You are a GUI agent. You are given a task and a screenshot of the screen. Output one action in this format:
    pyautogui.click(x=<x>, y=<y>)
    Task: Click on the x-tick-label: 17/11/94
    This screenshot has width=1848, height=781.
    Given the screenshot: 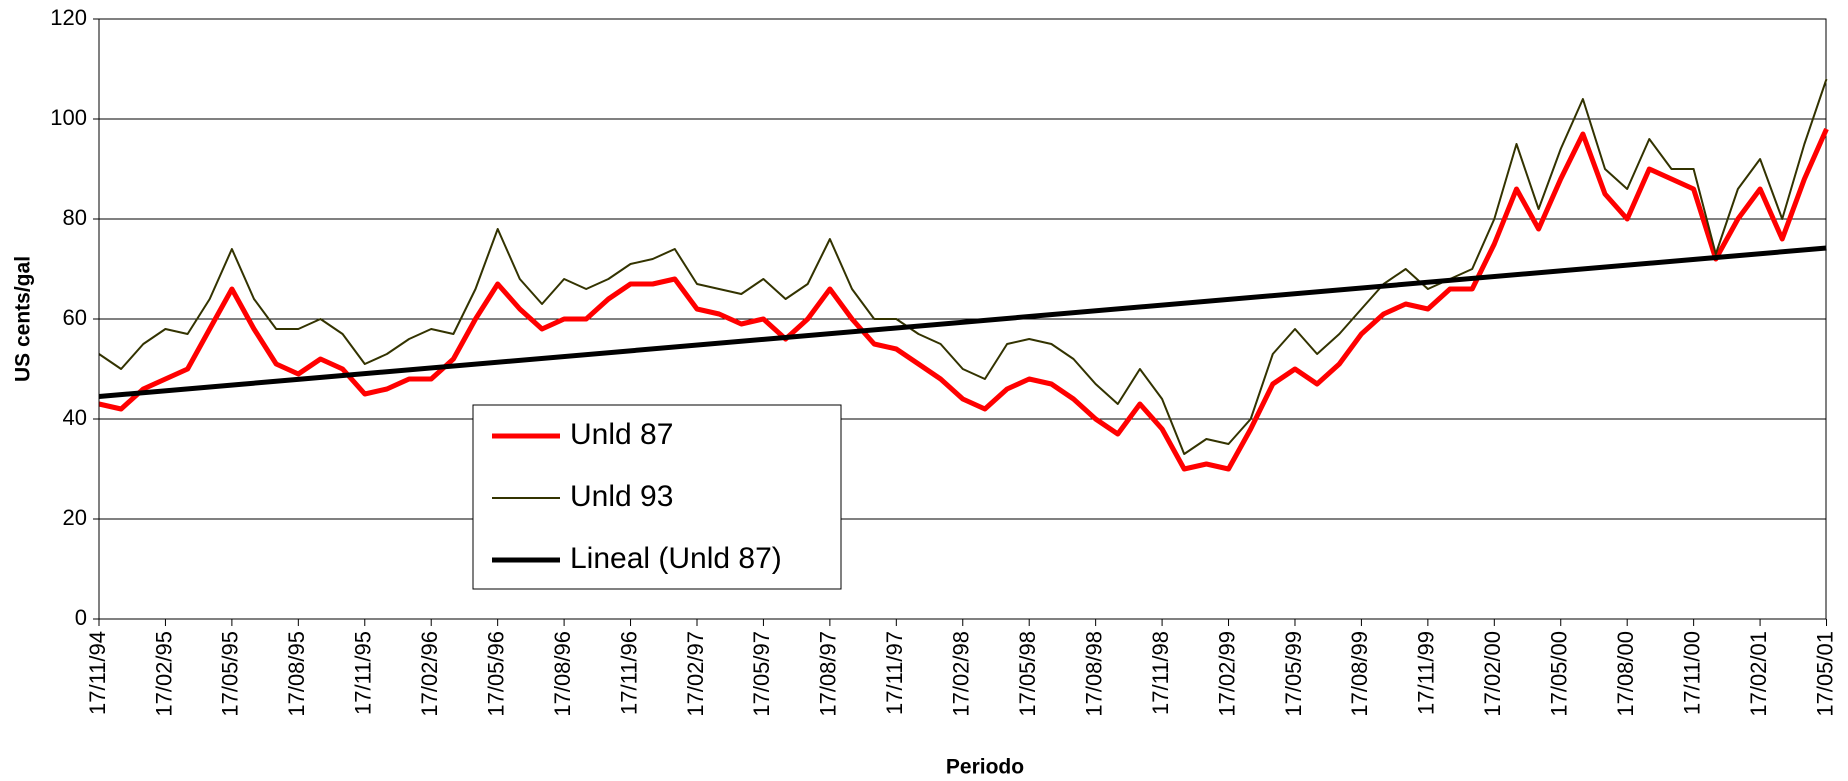 What is the action you would take?
    pyautogui.click(x=97, y=673)
    